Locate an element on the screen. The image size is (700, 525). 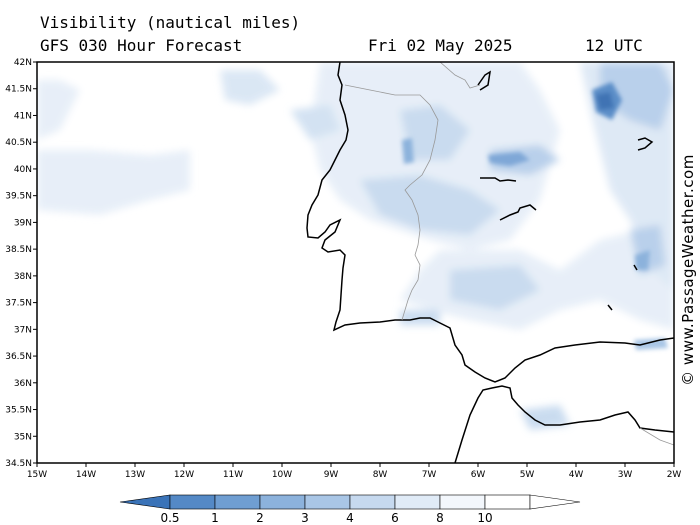
colorbar-label: 3 is located at coordinates (305, 518).